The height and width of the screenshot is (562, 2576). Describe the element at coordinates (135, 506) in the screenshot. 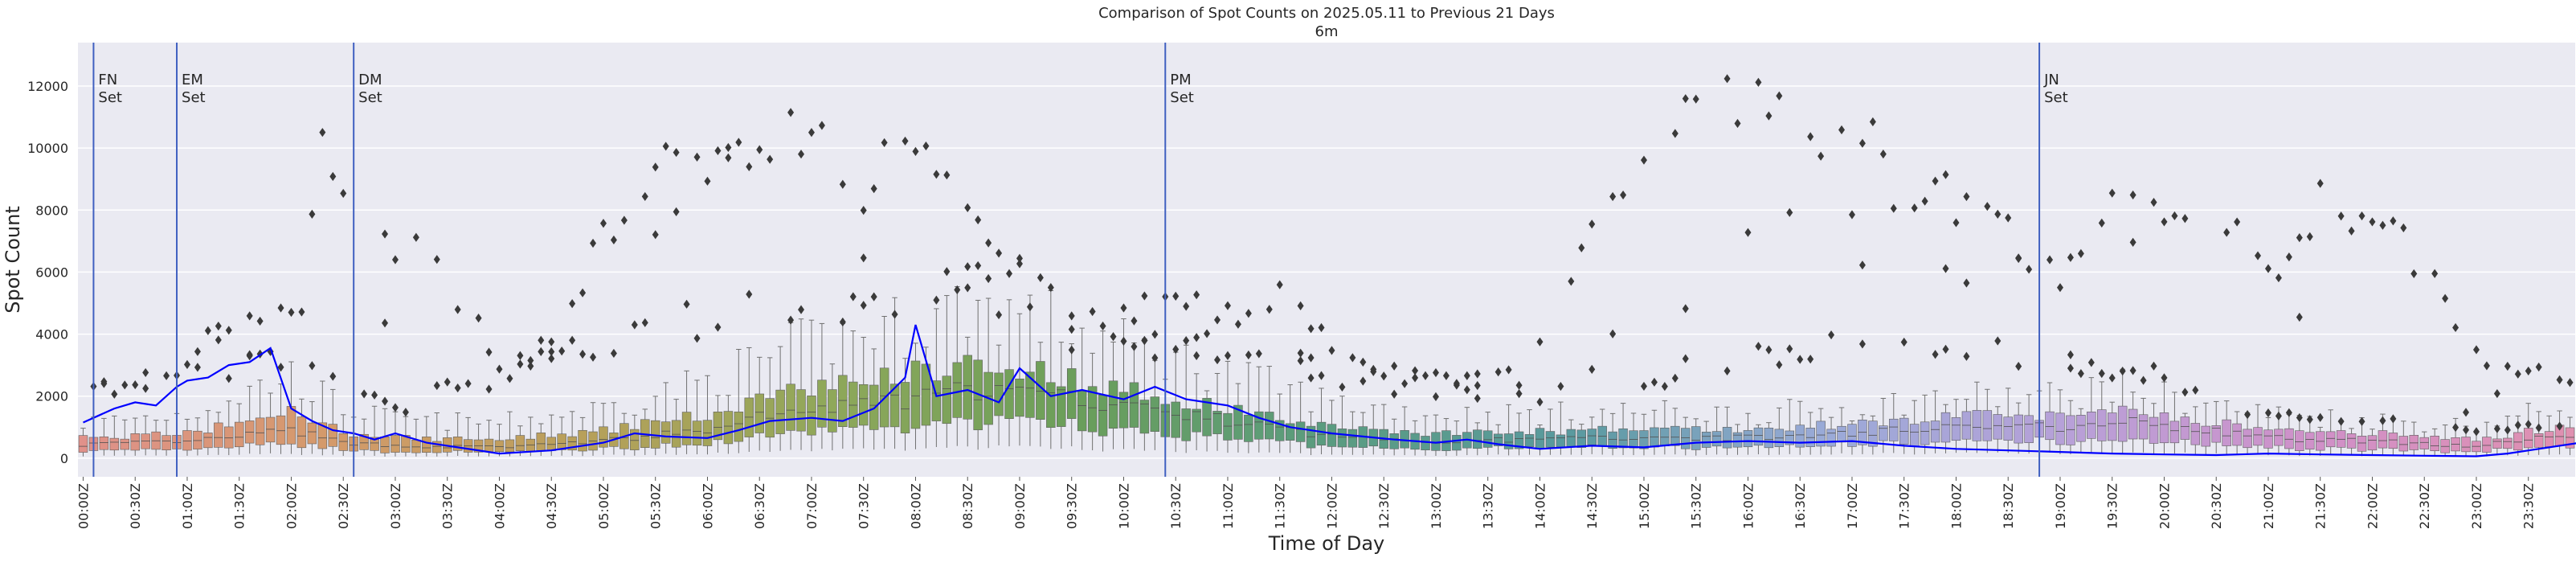

I see `x-tick-label: 00:30Z` at that location.